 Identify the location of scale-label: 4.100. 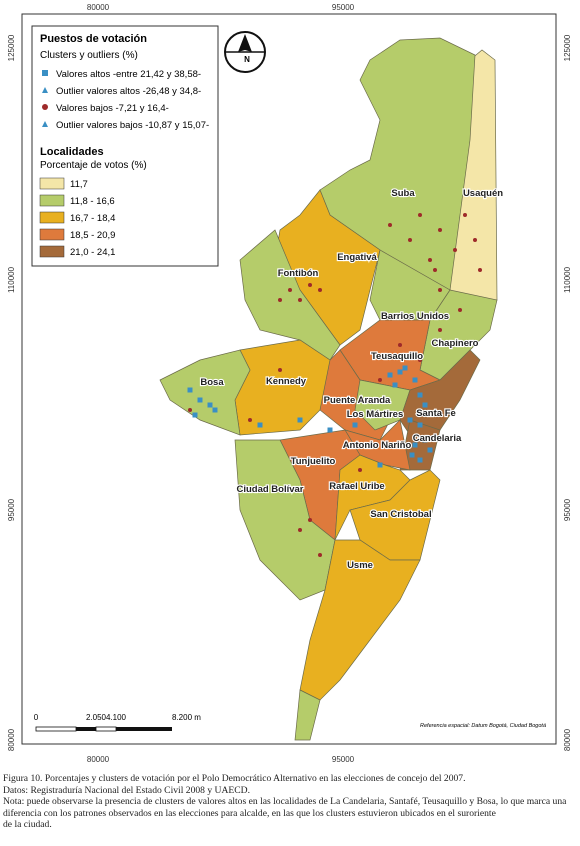
(116, 717).